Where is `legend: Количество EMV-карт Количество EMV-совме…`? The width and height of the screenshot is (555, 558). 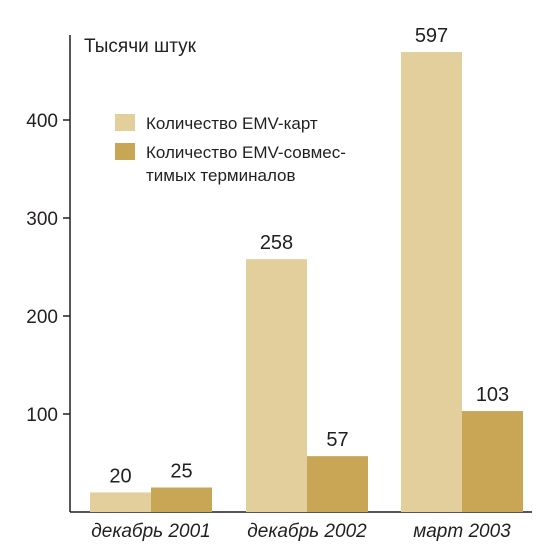
legend: Количество EMV-карт Количество EMV-совме… is located at coordinates (250, 152).